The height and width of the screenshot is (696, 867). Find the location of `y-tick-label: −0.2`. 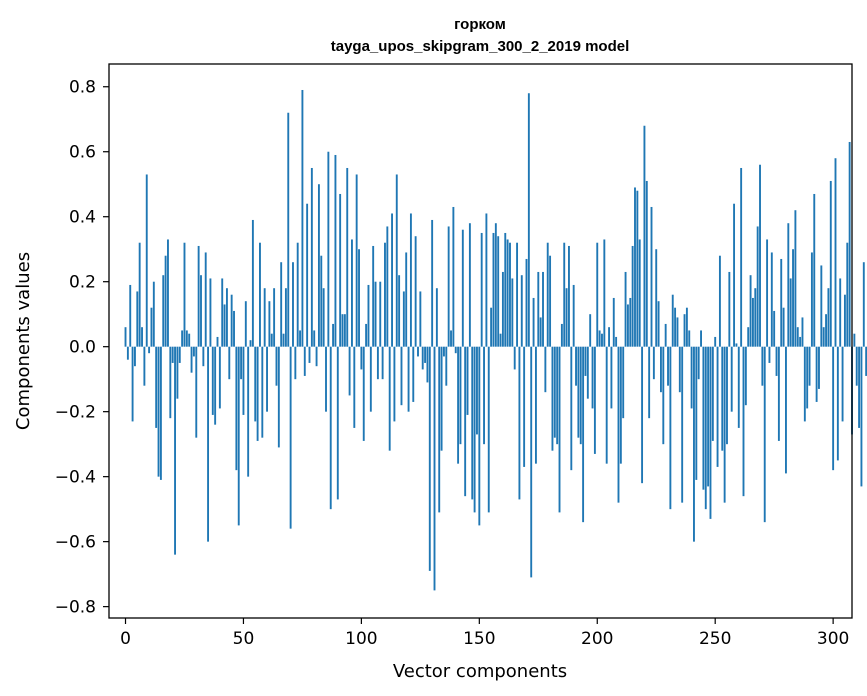

y-tick-label: −0.2 is located at coordinates (75, 413).